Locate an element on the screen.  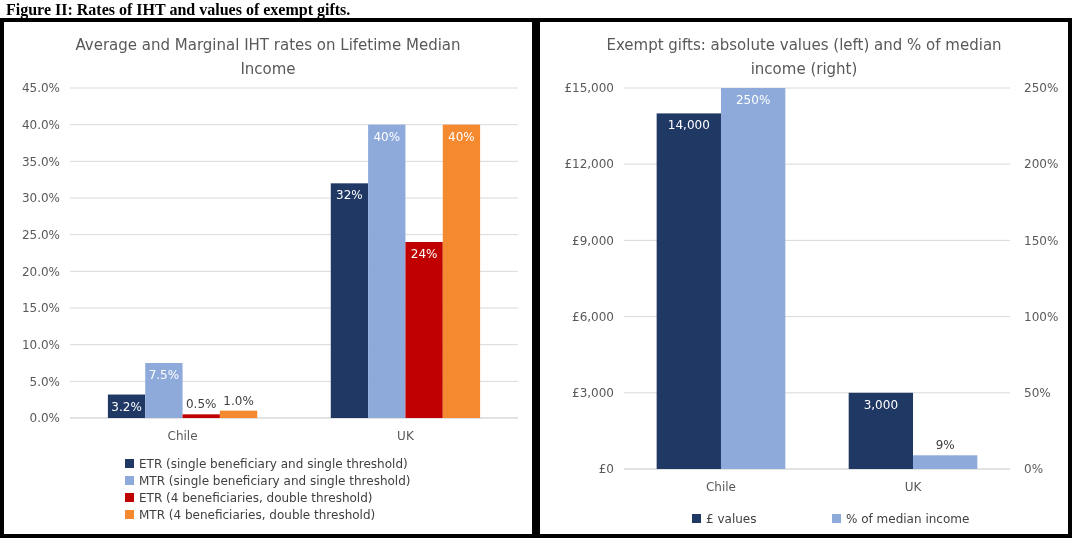
data-label: 1.0% is located at coordinates (238, 400).